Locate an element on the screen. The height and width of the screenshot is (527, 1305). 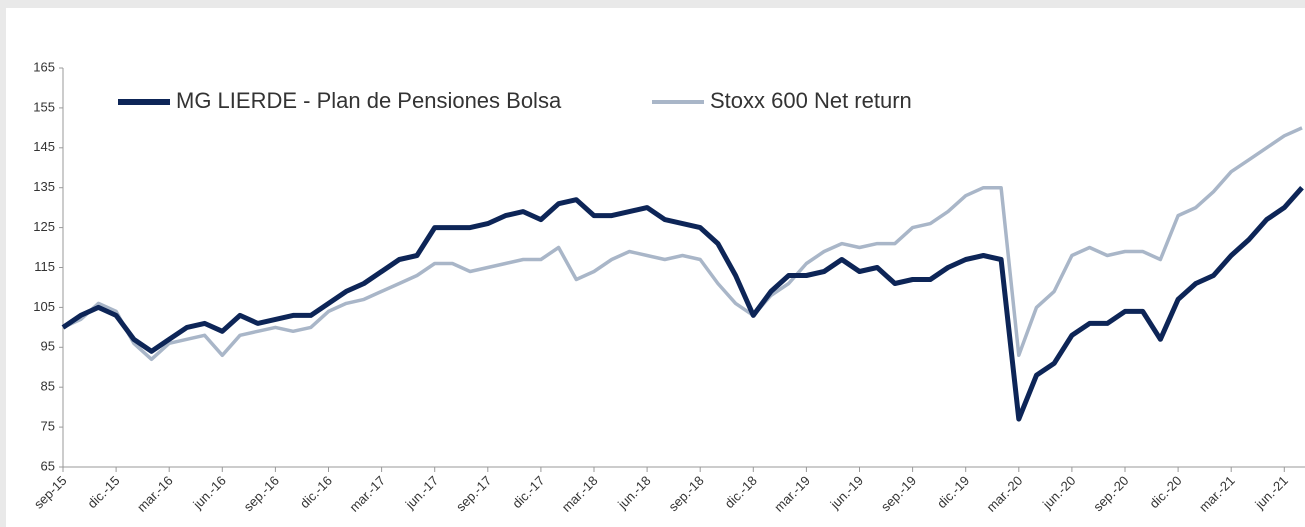
x-tick-label: sep.-16 is located at coordinates (261, 493).